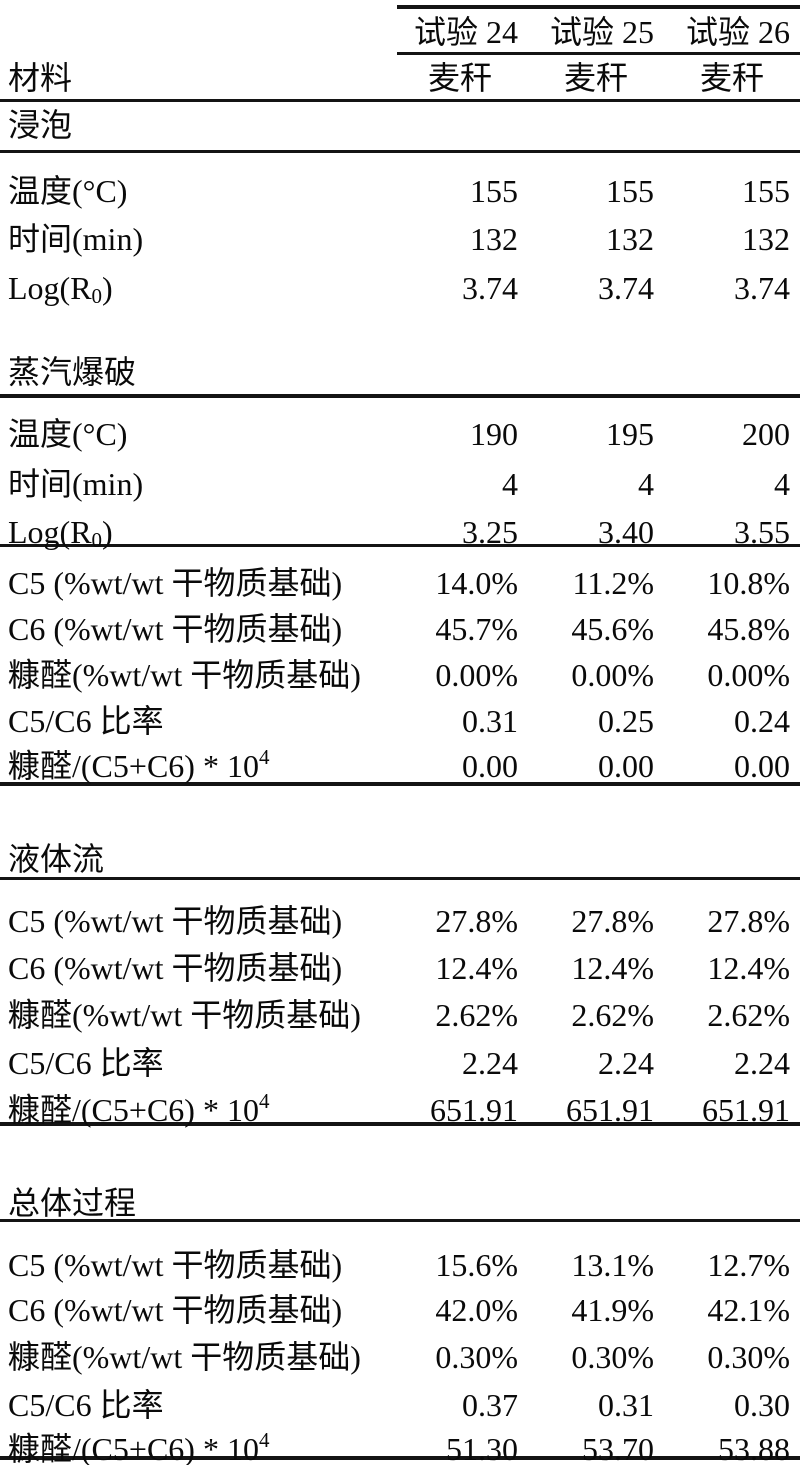 The height and width of the screenshot is (1465, 800). What do you see at coordinates (399, 1264) in the screenshot?
I see `table-row: C5 (%wt/wt 干物质基础) 15.6% 13.1% 12.7%` at bounding box center [399, 1264].